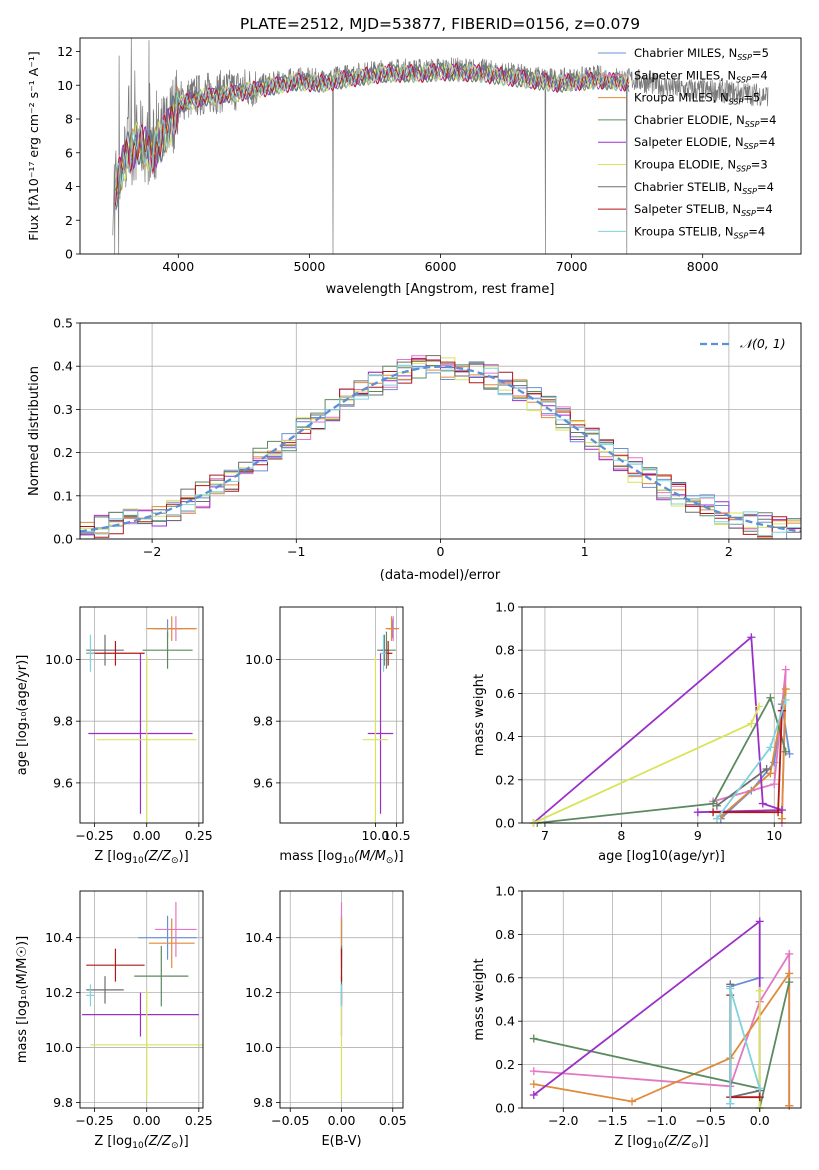 The image size is (819, 1170). I want to click on x-tick-label: 2, so click(729, 551).